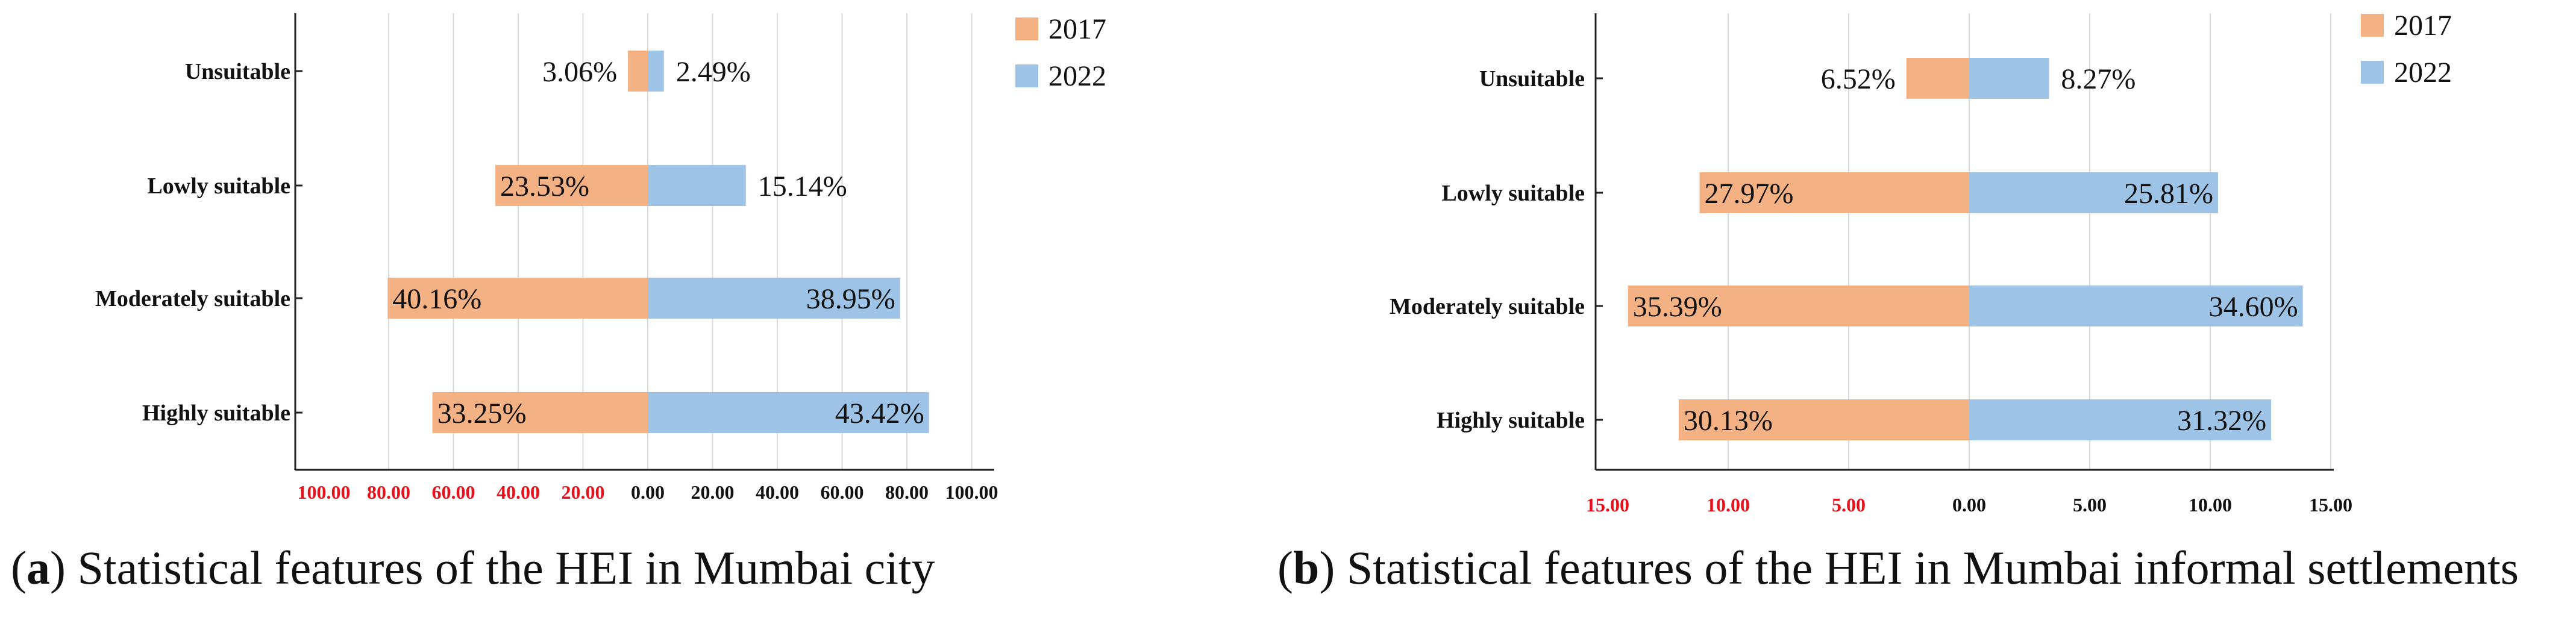 The width and height of the screenshot is (2576, 618). I want to click on chart-a-data-label-2022: 43.42%, so click(879, 413).